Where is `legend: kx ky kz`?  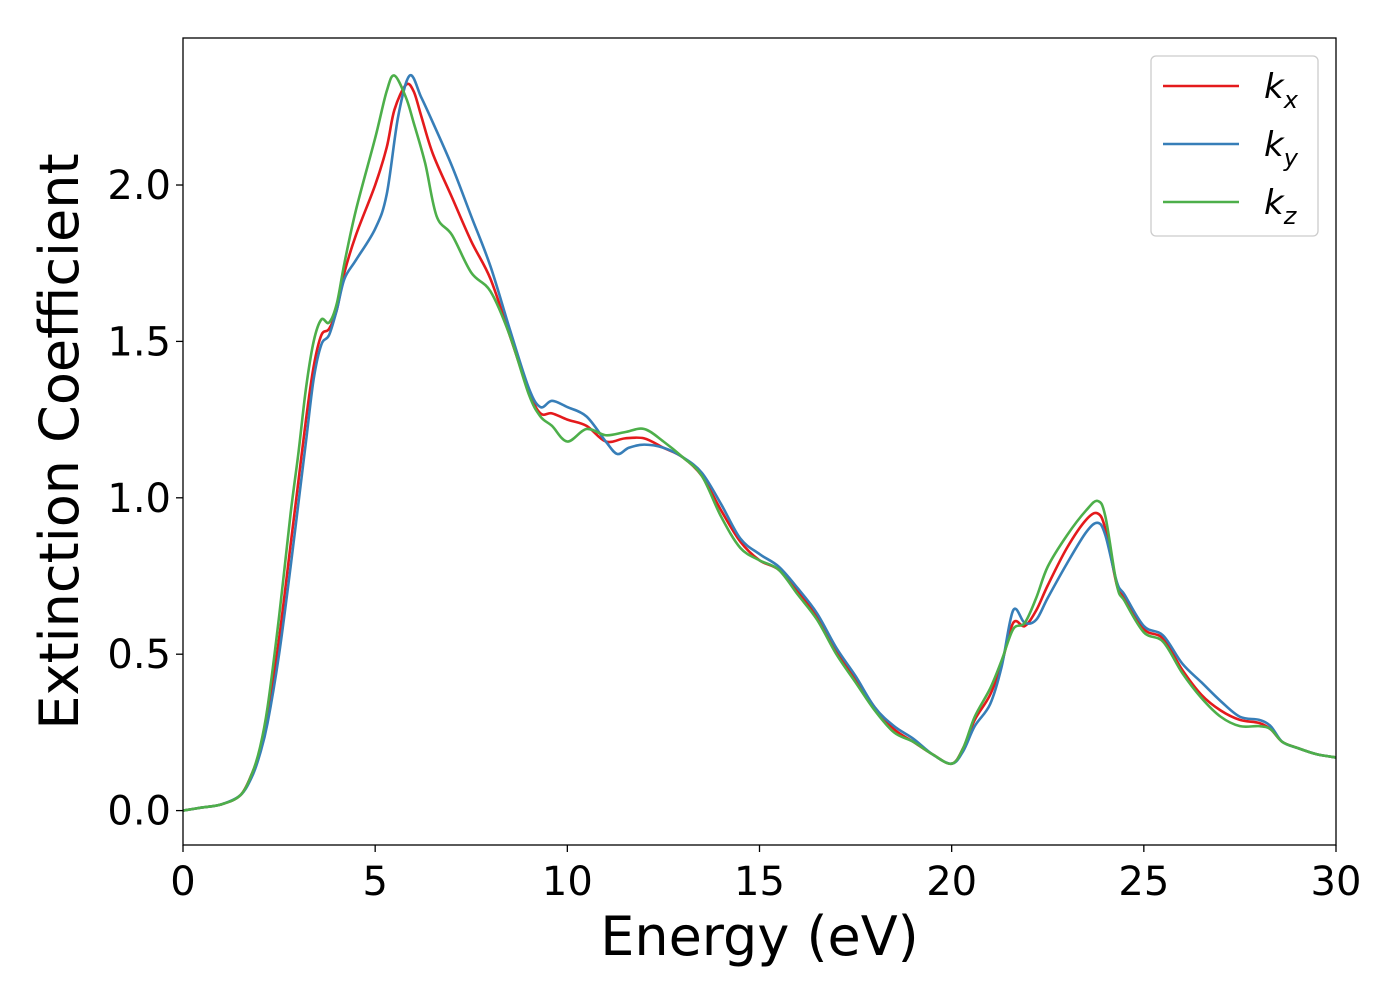 legend: kx ky kz is located at coordinates (1234, 146).